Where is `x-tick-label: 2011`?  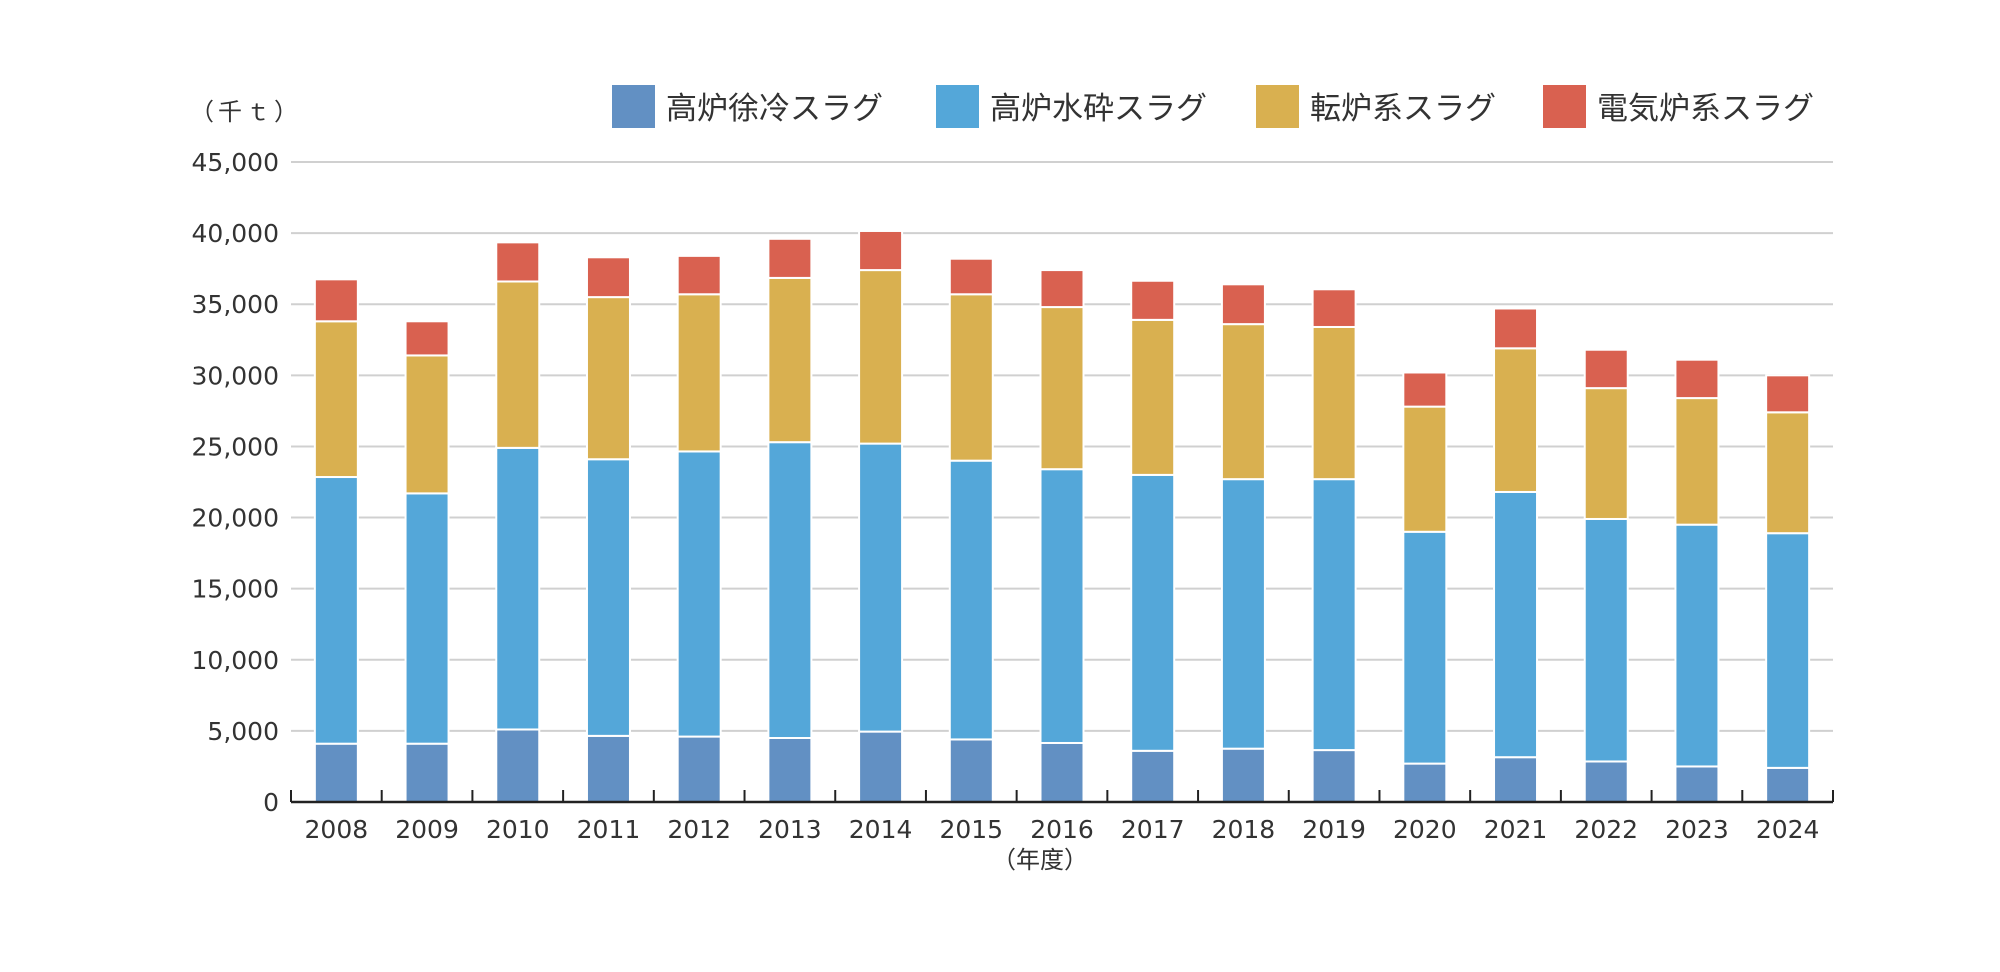 x-tick-label: 2011 is located at coordinates (609, 829).